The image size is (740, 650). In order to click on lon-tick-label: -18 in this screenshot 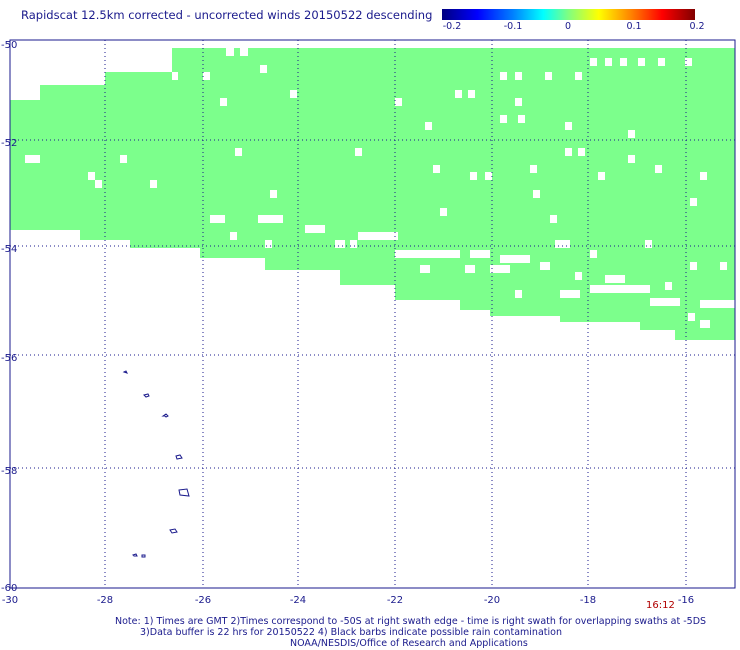, I will do `click(588, 600)`.